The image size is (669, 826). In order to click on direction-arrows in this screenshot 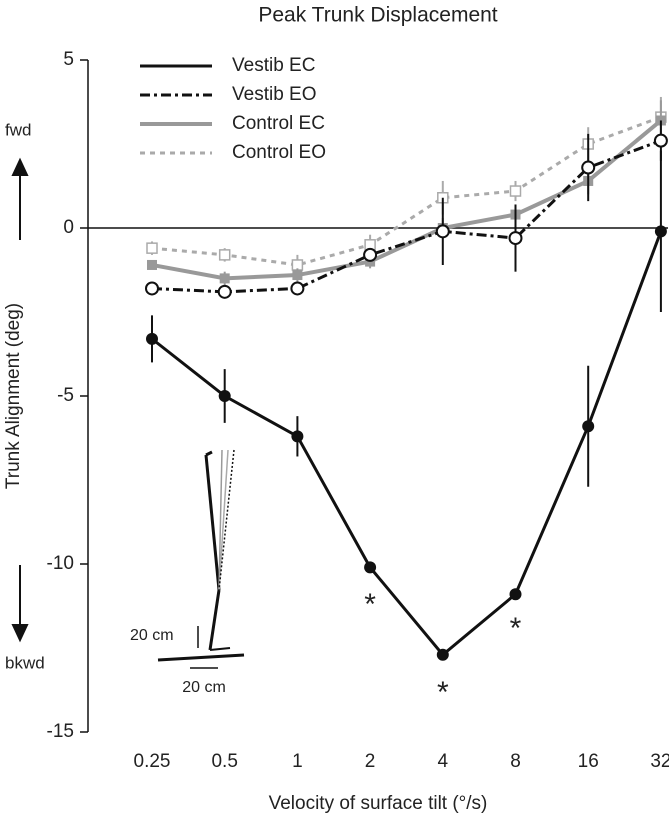, I will do `click(20, 400)`.